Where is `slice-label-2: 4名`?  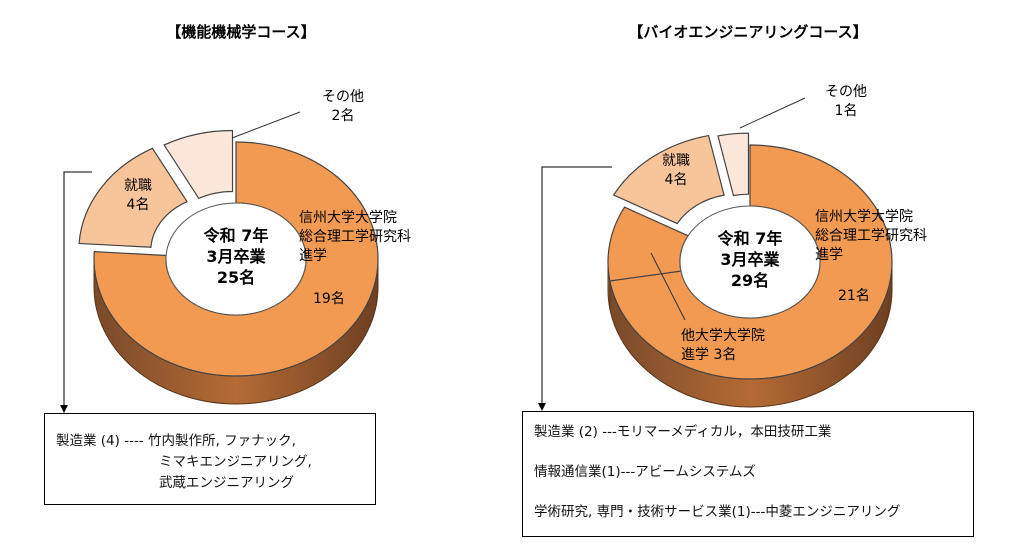
slice-label-2: 4名 is located at coordinates (138, 205).